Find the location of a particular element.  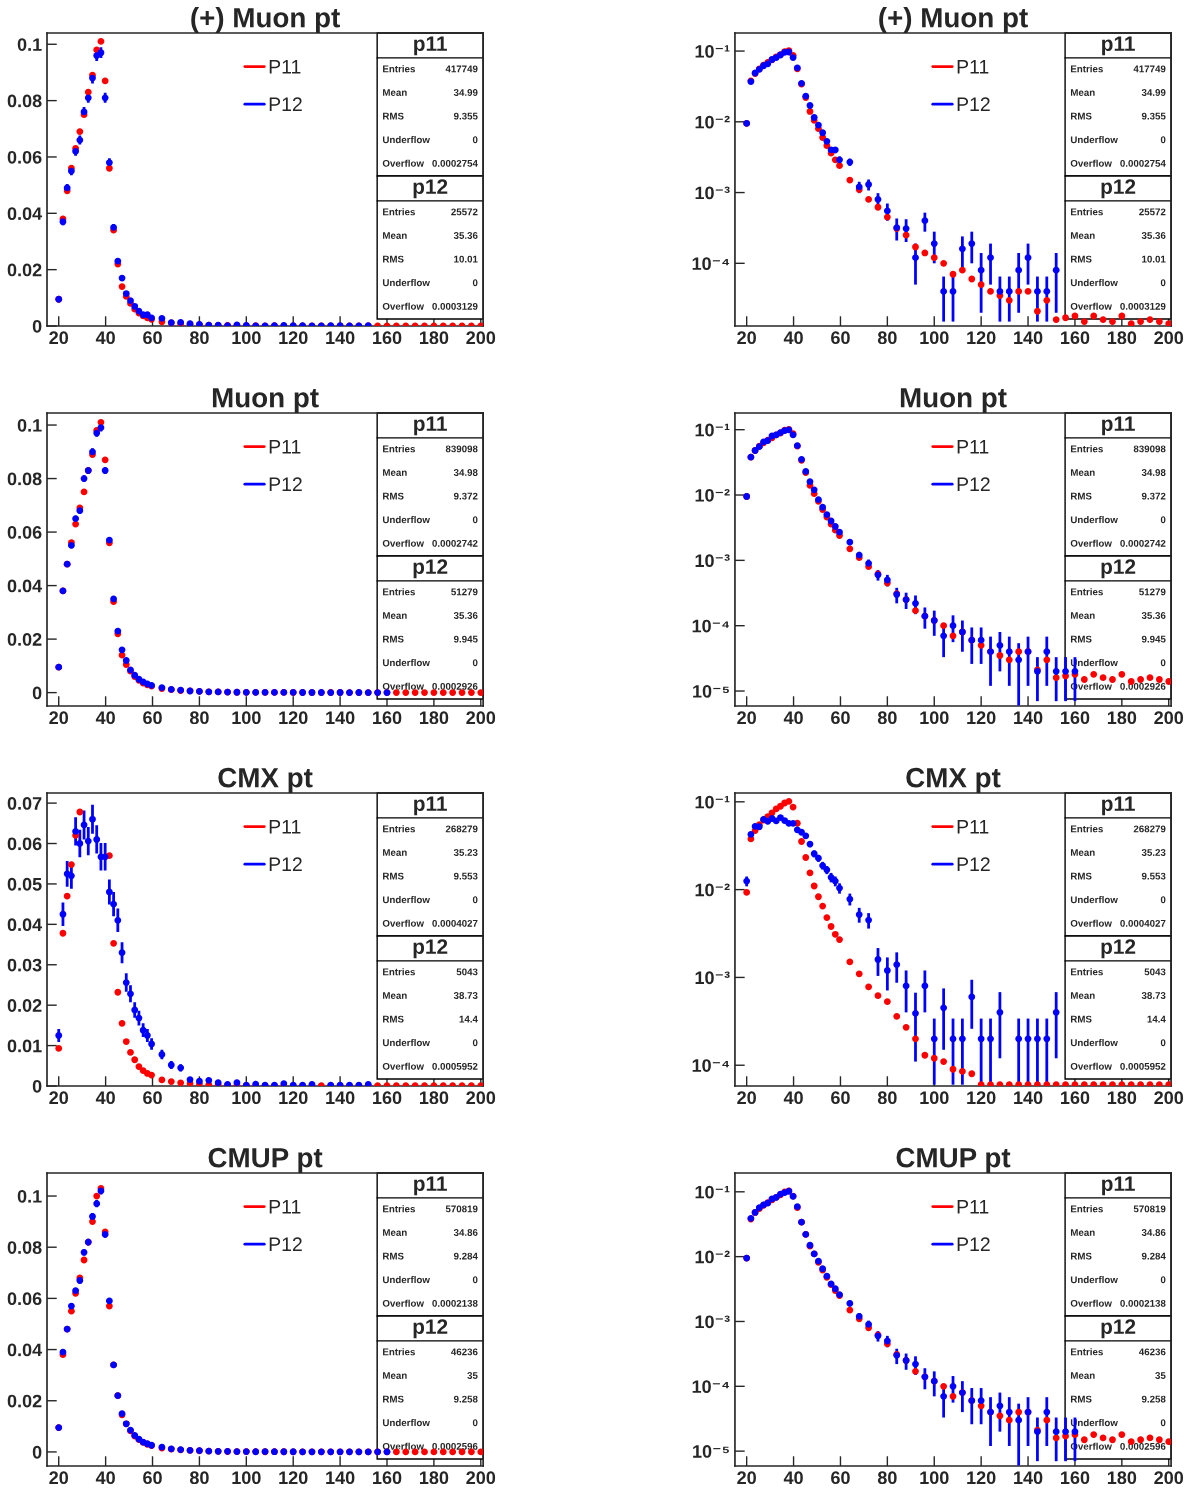

y-tick-label: 10⁻² is located at coordinates (712, 890).